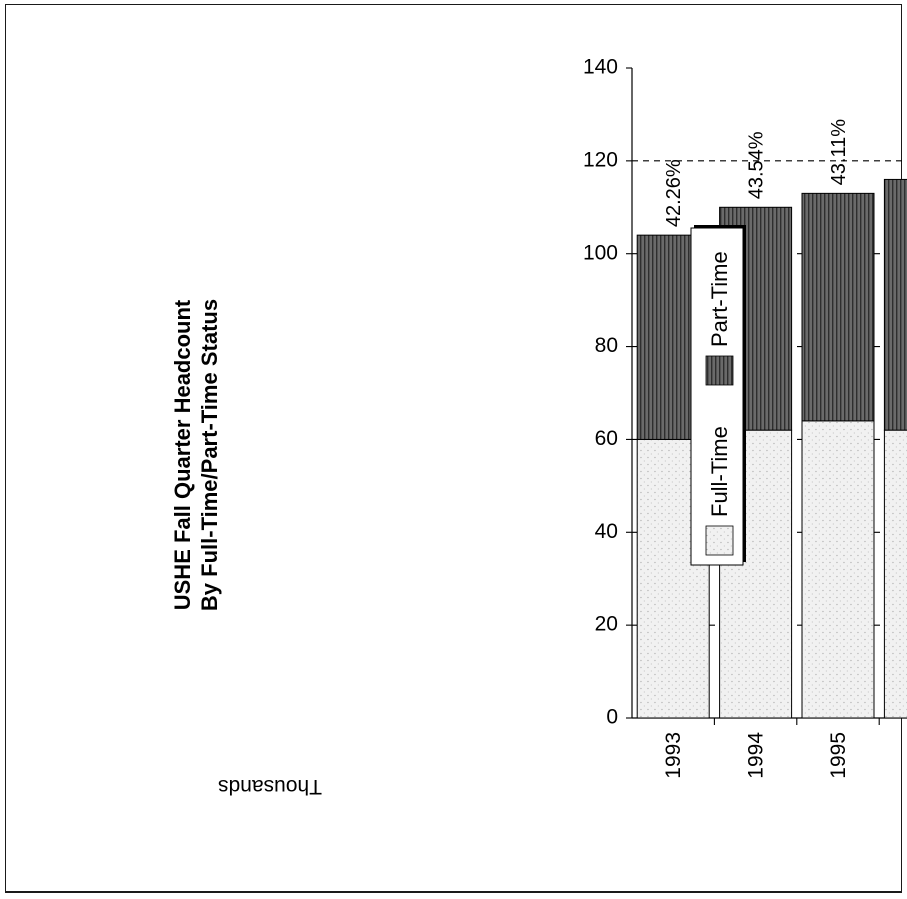  I want to click on legend-swatch-full-time, so click(719, 540).